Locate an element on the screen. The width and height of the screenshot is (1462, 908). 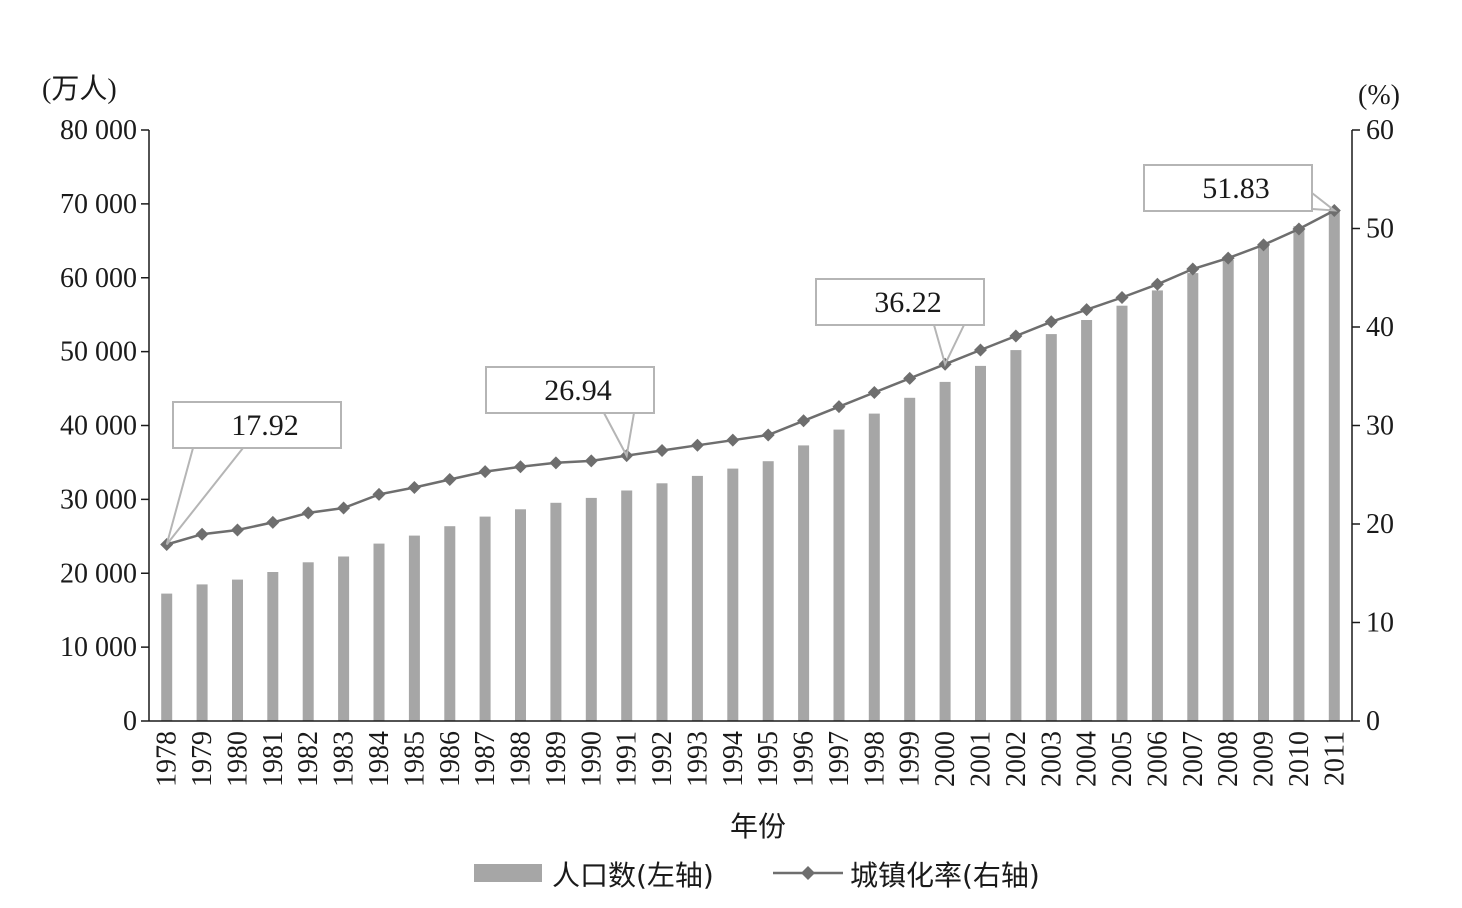
left-tick-label: 20 000 is located at coordinates (98, 573).